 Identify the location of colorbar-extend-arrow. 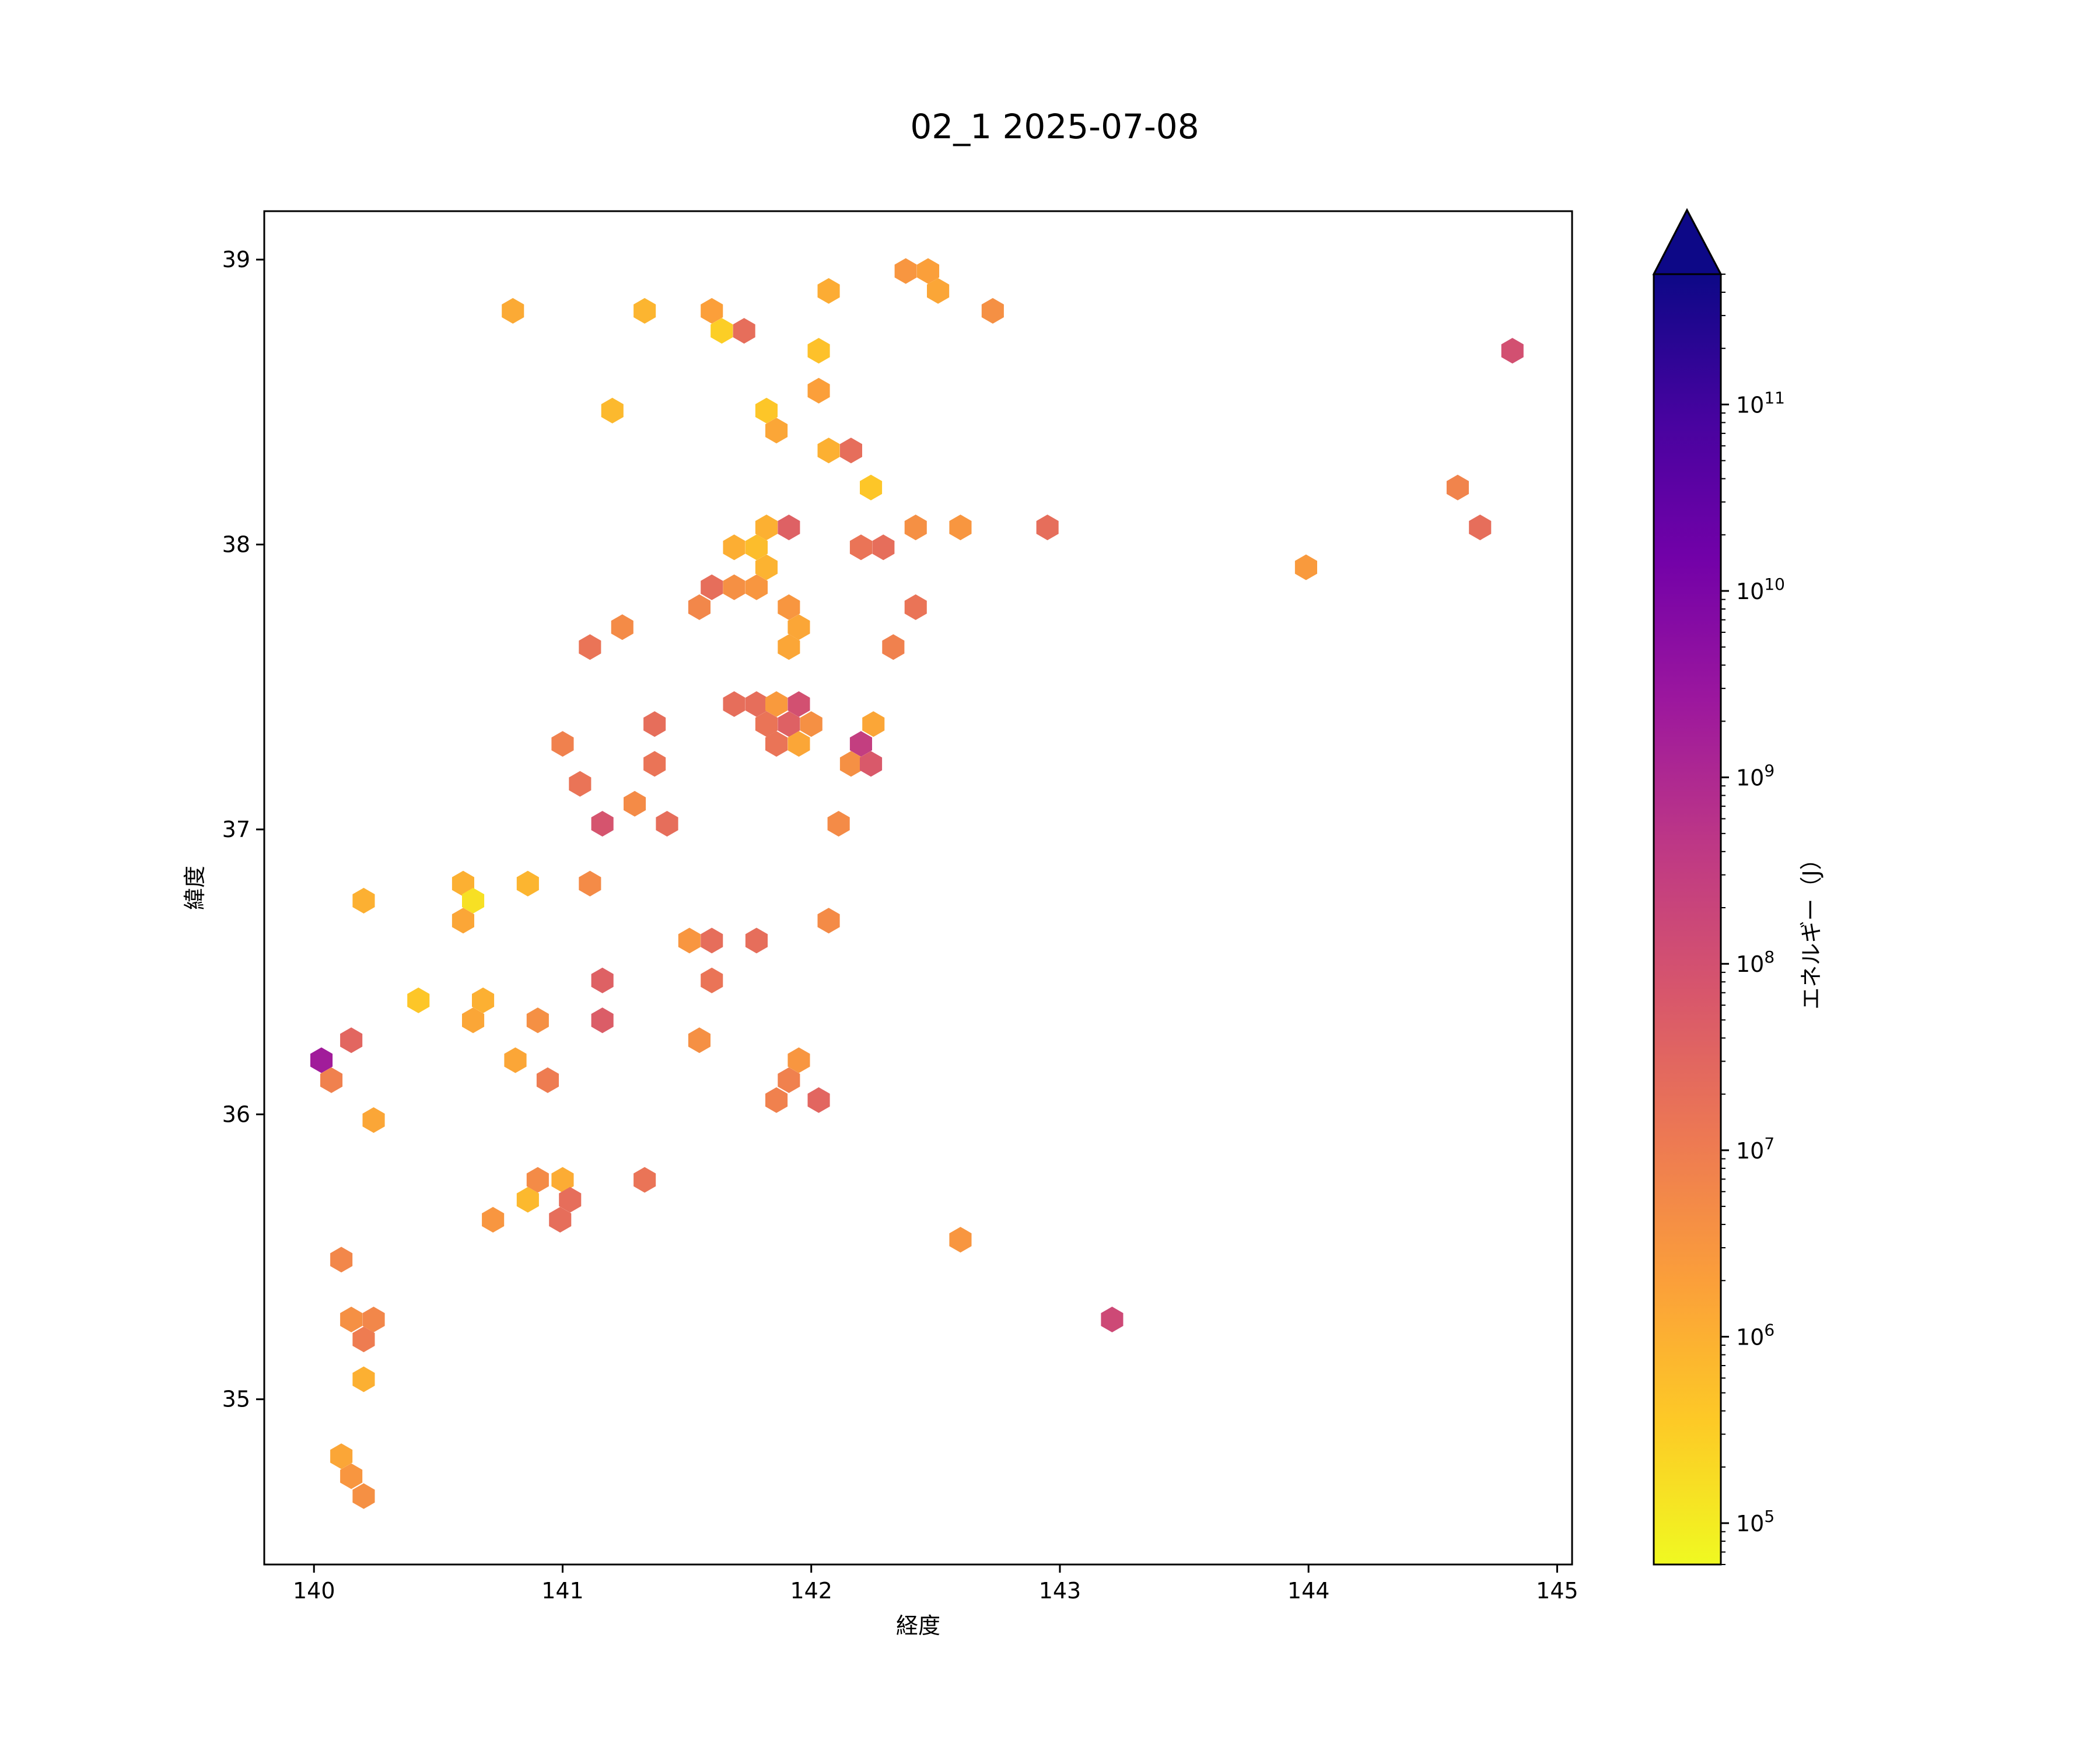
(1687, 242).